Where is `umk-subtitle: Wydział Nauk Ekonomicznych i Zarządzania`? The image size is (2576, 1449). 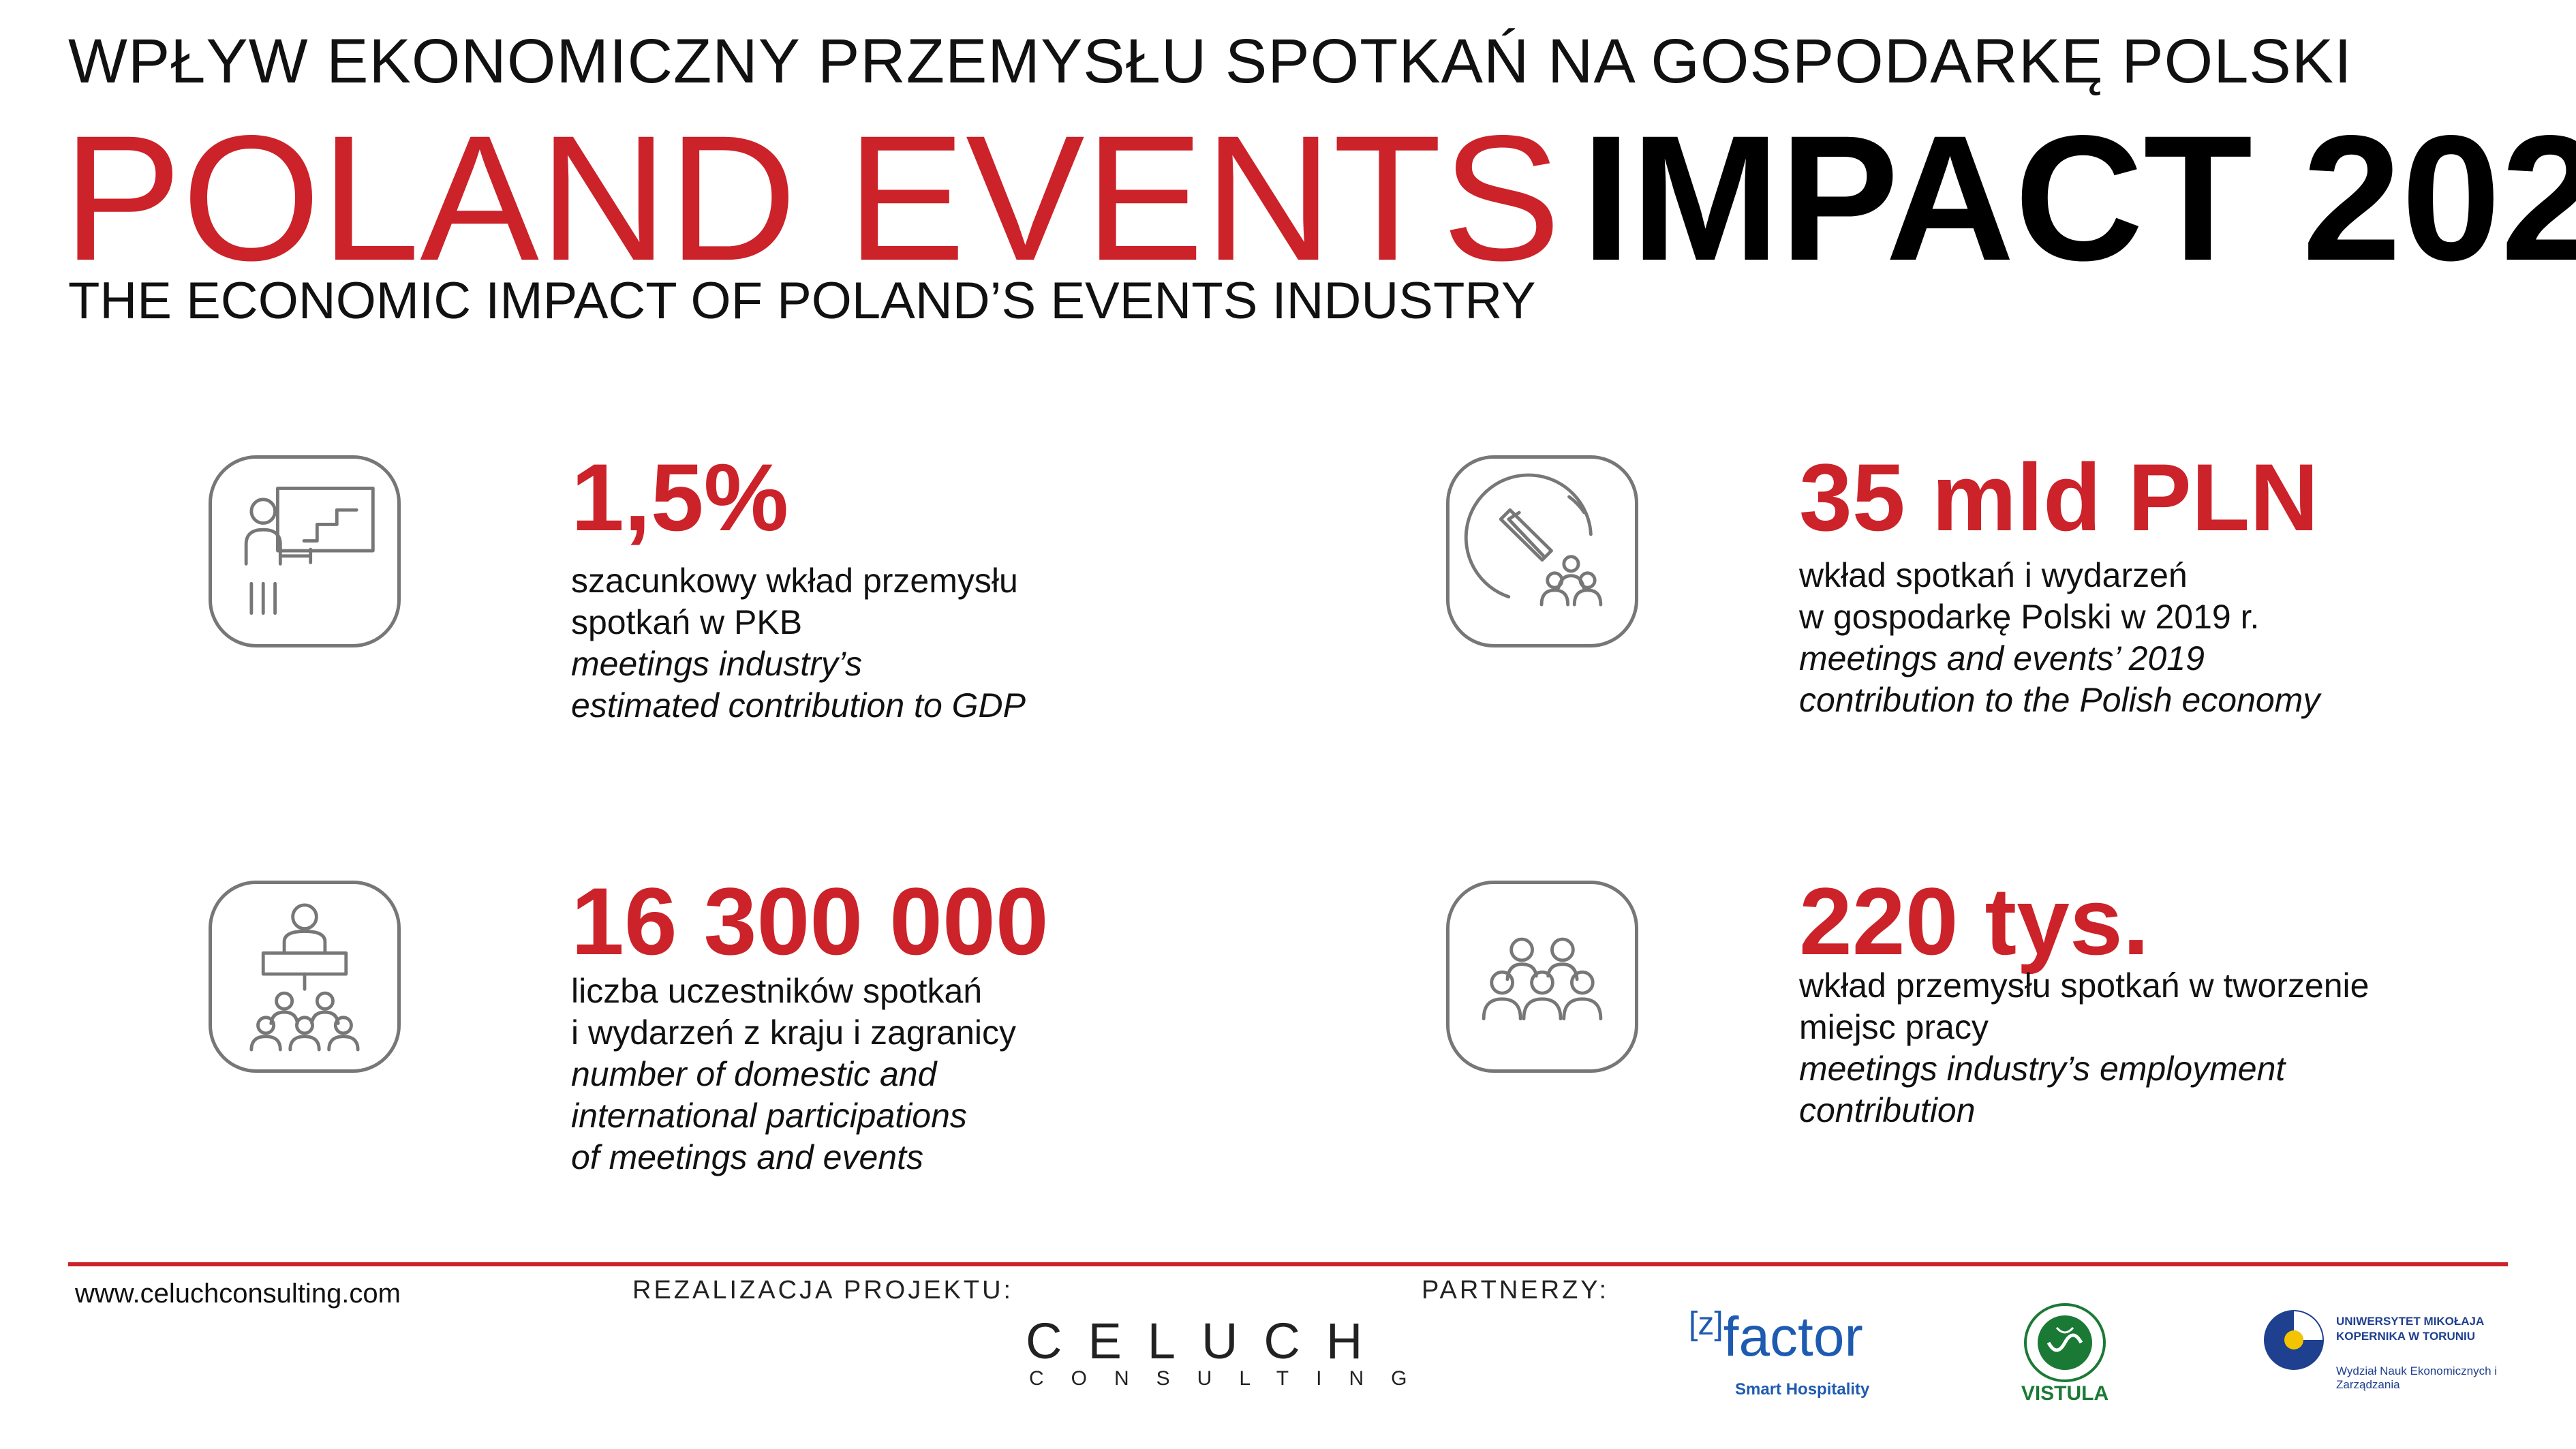
umk-subtitle: Wydział Nauk Ekonomicznych i Zarządzania is located at coordinates (2417, 1378).